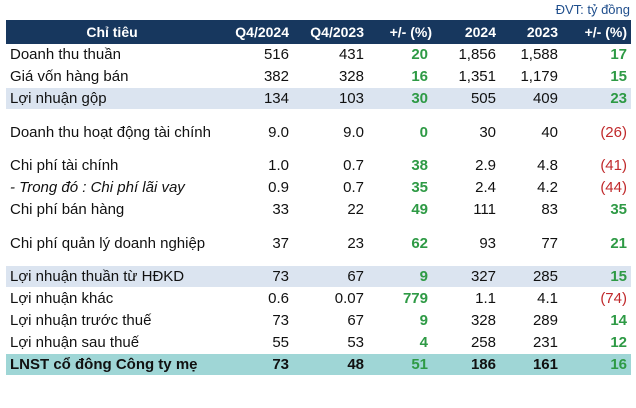 This screenshot has width=636, height=408. What do you see at coordinates (468, 342) in the screenshot?
I see `cell-year-2024: 258` at bounding box center [468, 342].